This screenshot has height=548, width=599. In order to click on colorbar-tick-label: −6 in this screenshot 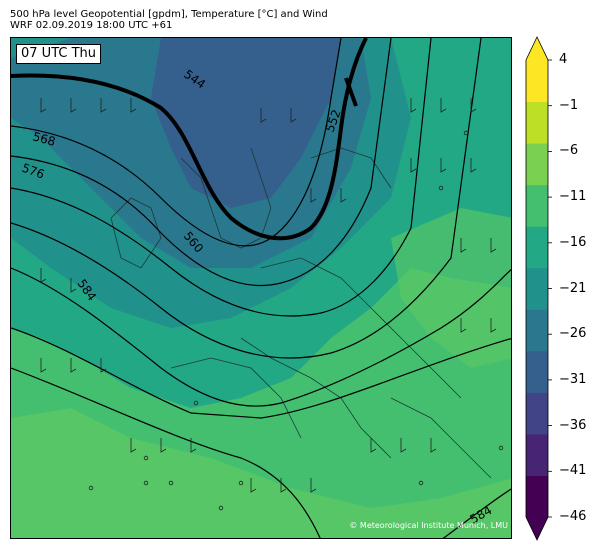, I will do `click(569, 151)`.